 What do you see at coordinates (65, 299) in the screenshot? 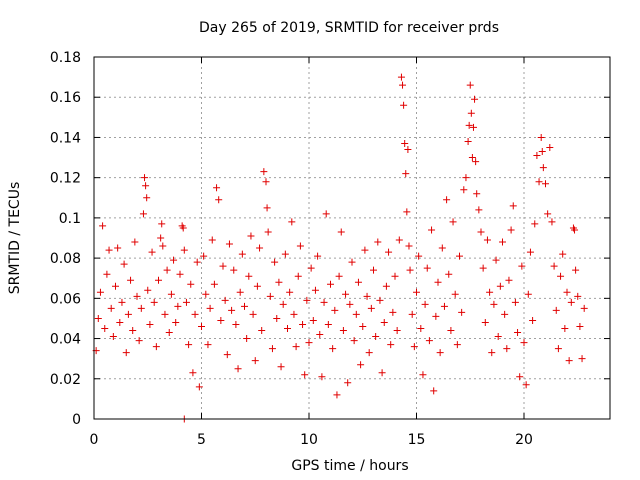
I see `y-tick-label: 0.06` at bounding box center [65, 299].